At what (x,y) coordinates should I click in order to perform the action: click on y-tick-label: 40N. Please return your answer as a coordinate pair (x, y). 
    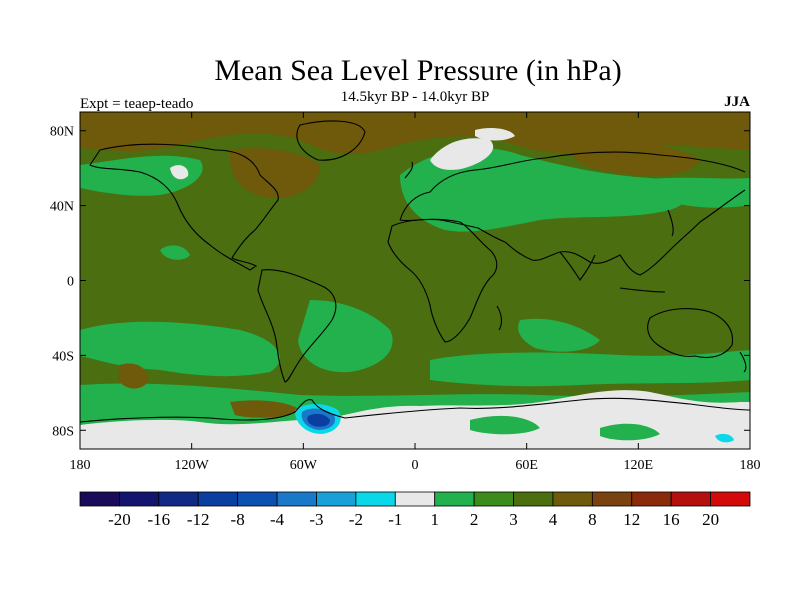
    Looking at the image, I should click on (62, 207).